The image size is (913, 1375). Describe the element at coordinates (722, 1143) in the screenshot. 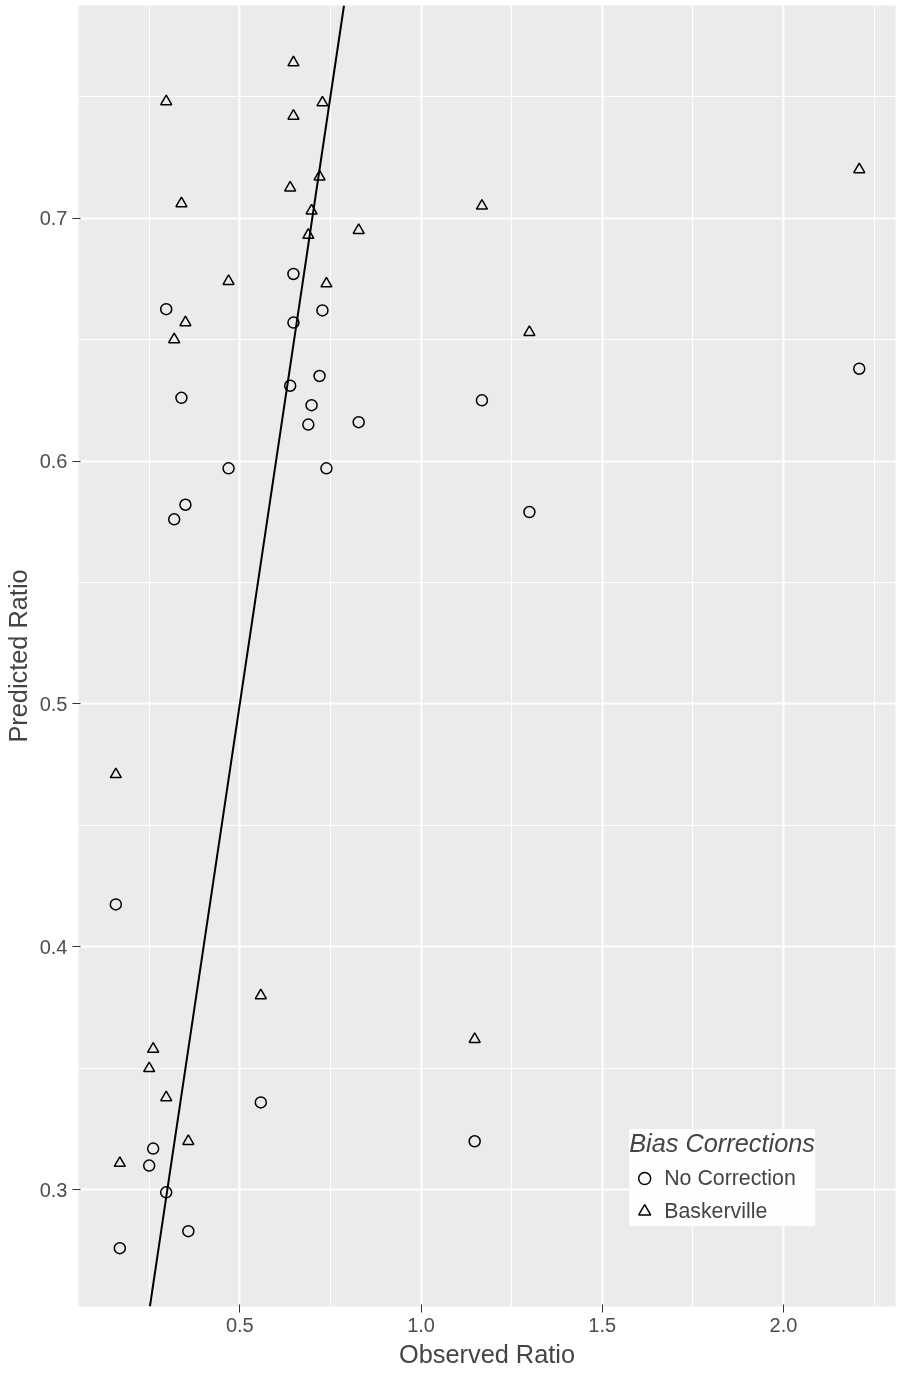

I see `legend-title: Bias Corrections` at that location.